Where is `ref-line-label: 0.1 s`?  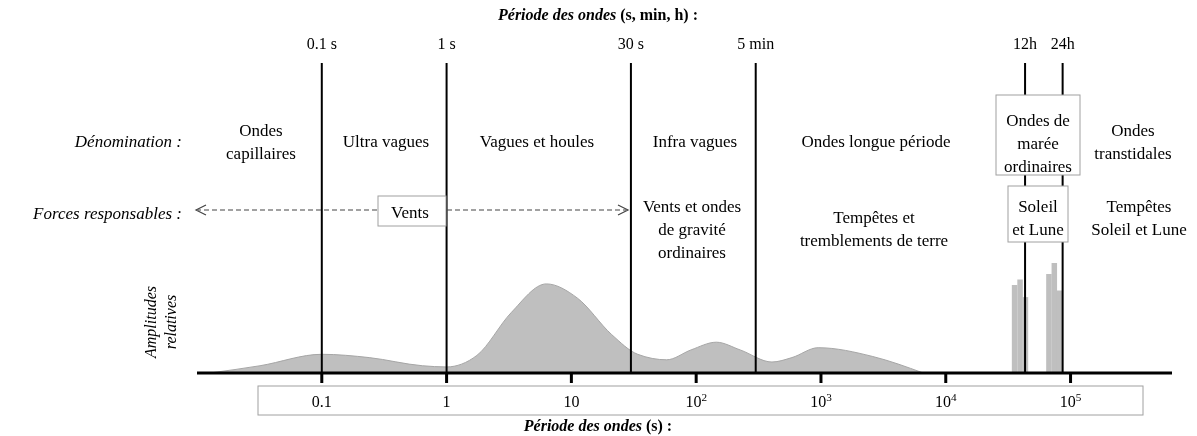 ref-line-label: 0.1 s is located at coordinates (321, 43).